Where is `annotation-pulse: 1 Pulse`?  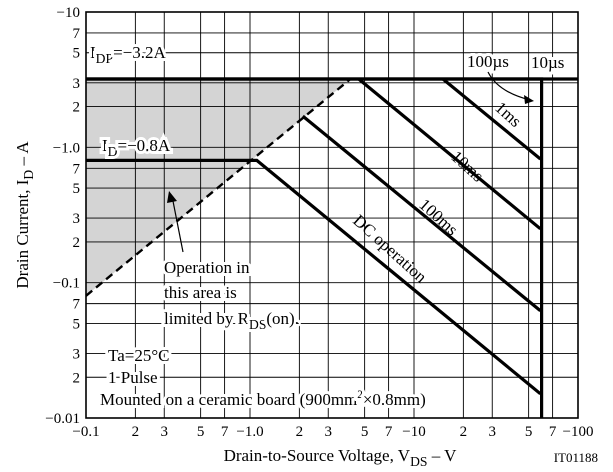 annotation-pulse: 1 Pulse is located at coordinates (133, 377).